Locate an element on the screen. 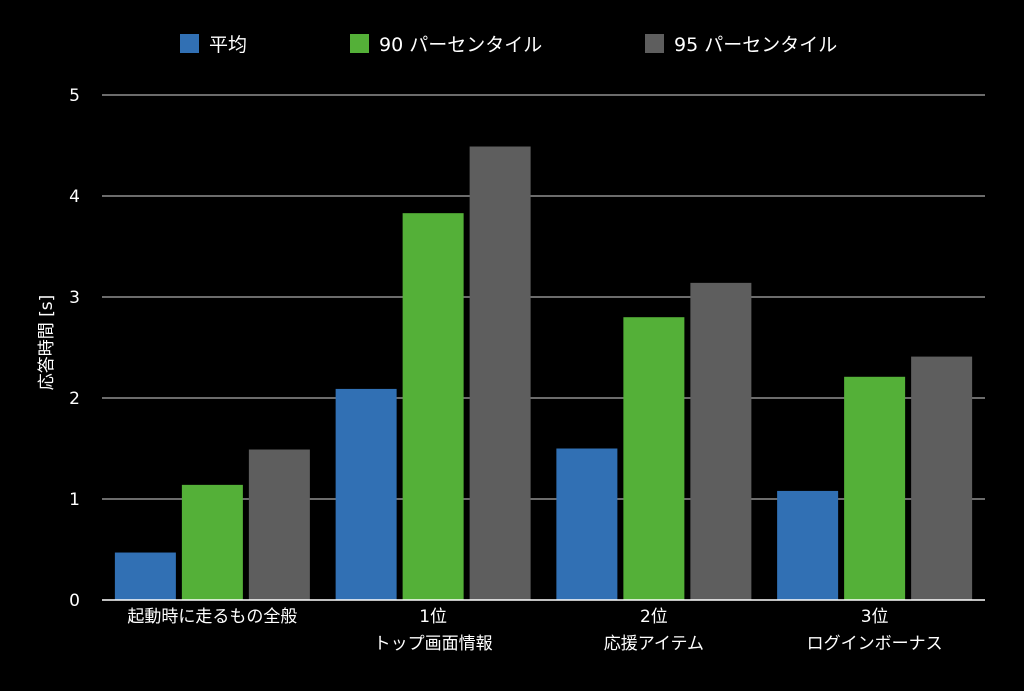 Image resolution: width=1024 pixels, height=691 pixels. x-category-label: 応援アイテム is located at coordinates (654, 644).